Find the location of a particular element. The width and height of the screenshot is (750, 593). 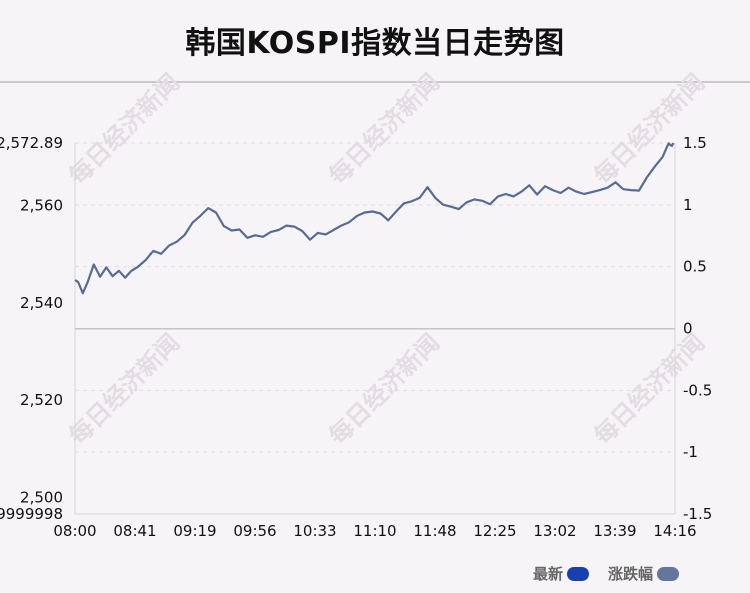

y-left-tick-label: 2,500 is located at coordinates (41, 497).